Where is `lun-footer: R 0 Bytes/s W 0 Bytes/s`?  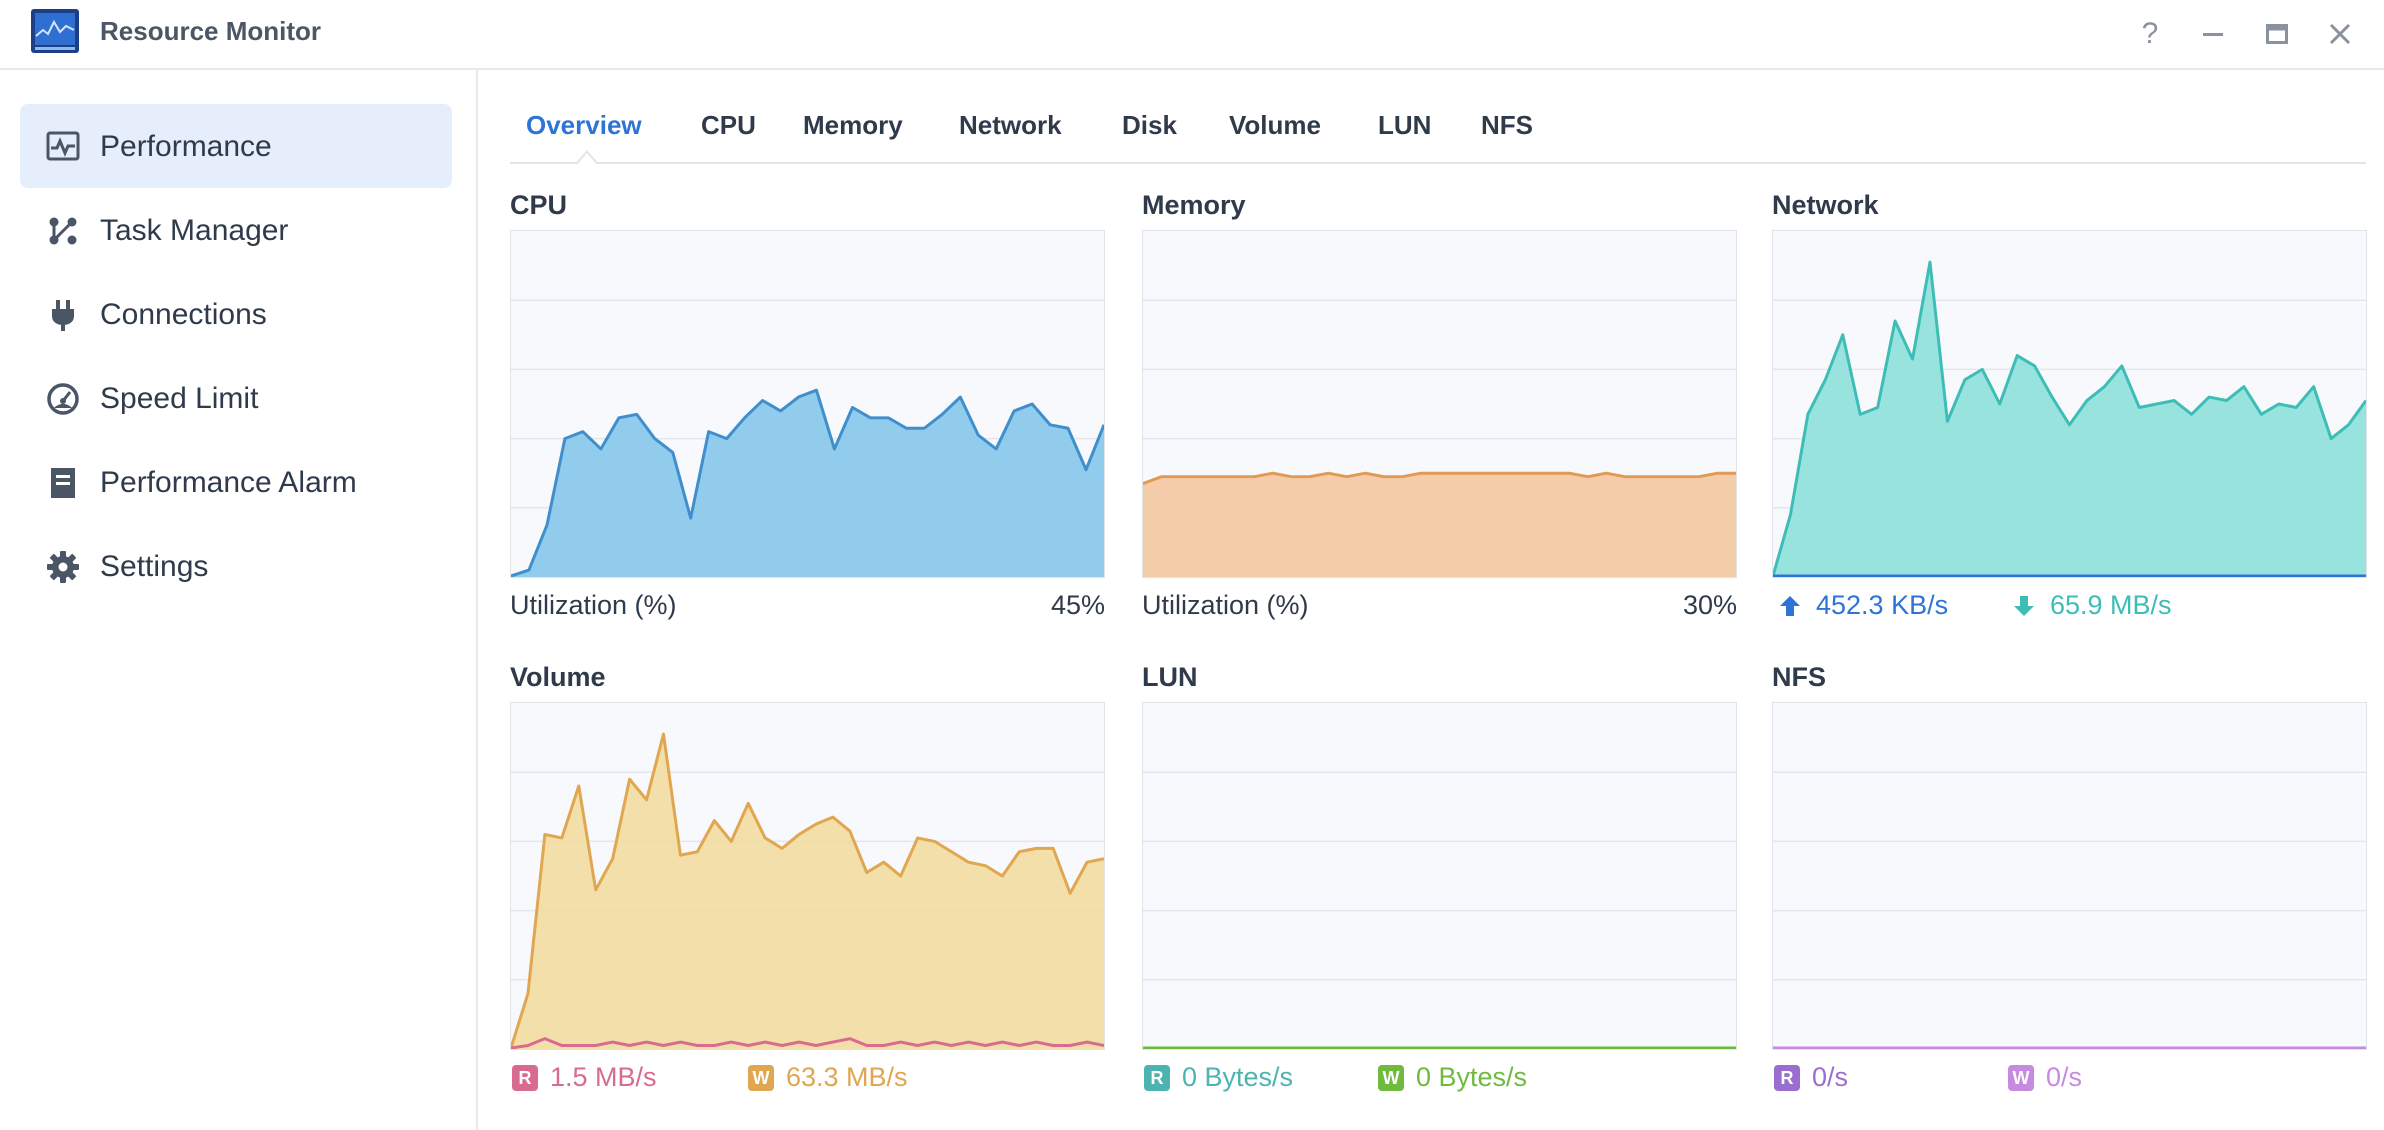 lun-footer: R 0 Bytes/s W 0 Bytes/s is located at coordinates (1439, 1079).